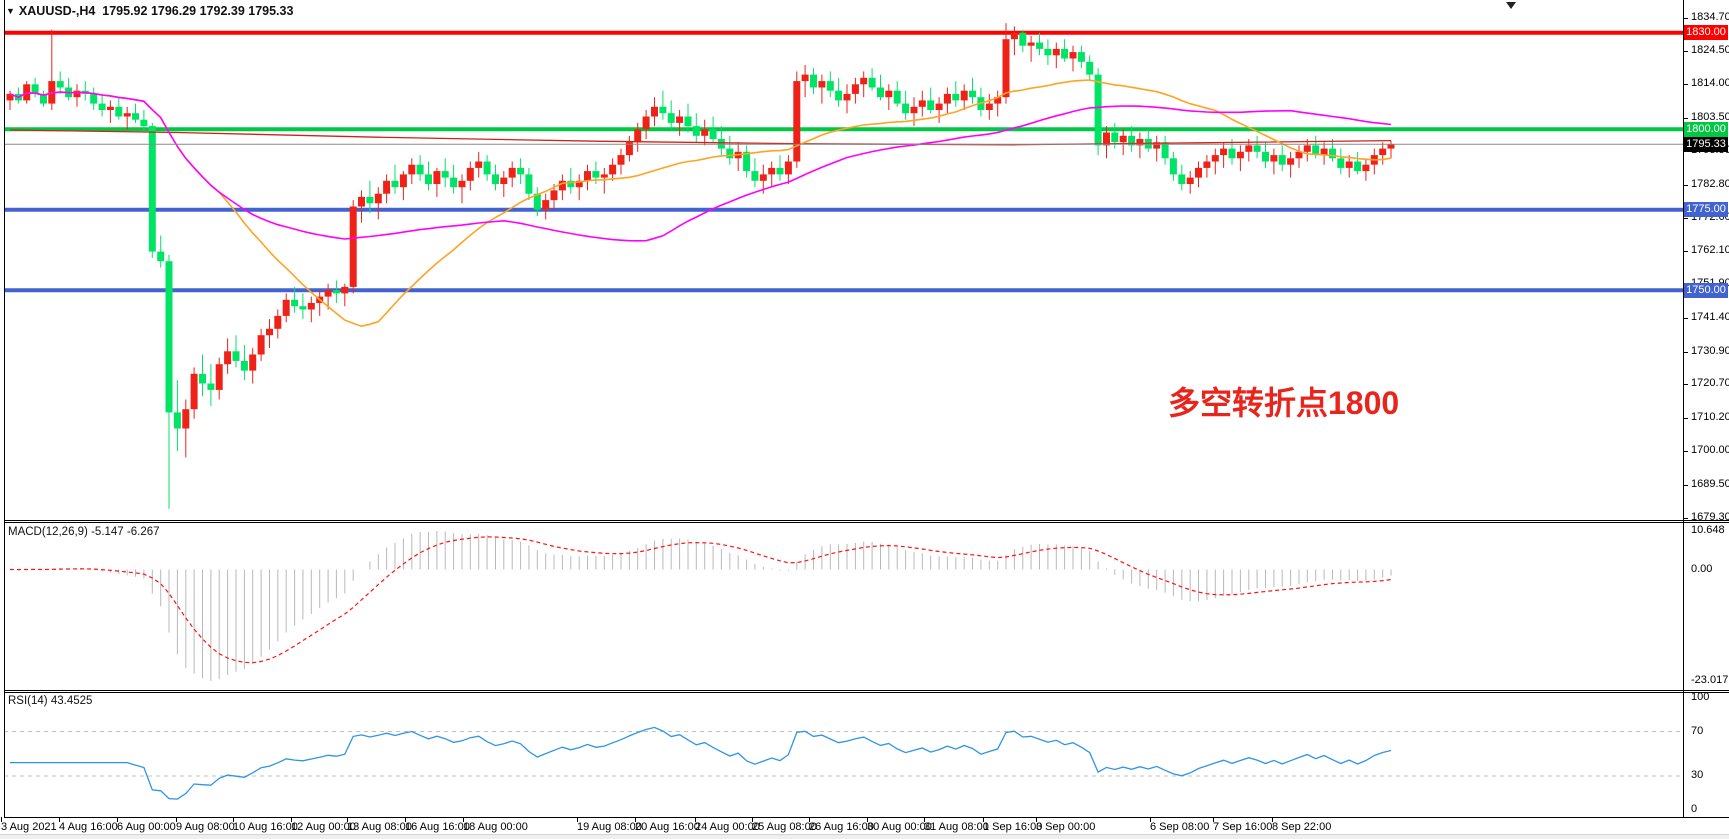  What do you see at coordinates (1702, 568) in the screenshot?
I see `macd-axis-label: 0.00` at bounding box center [1702, 568].